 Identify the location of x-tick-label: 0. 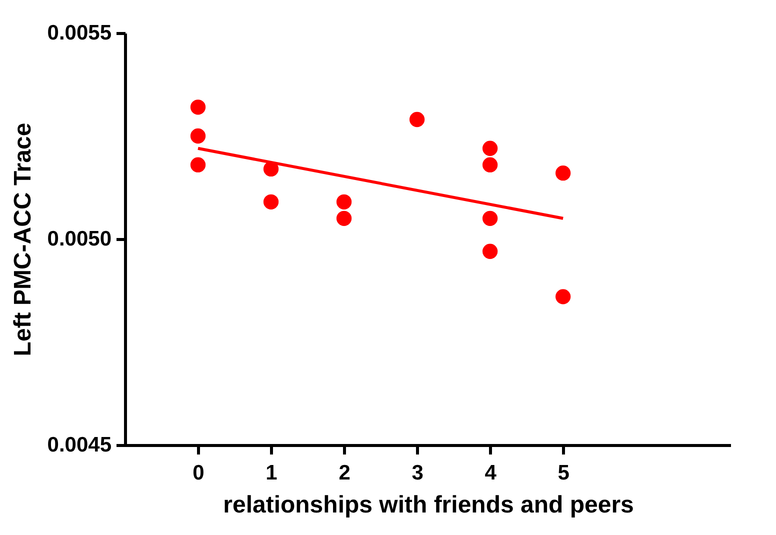
(198, 473).